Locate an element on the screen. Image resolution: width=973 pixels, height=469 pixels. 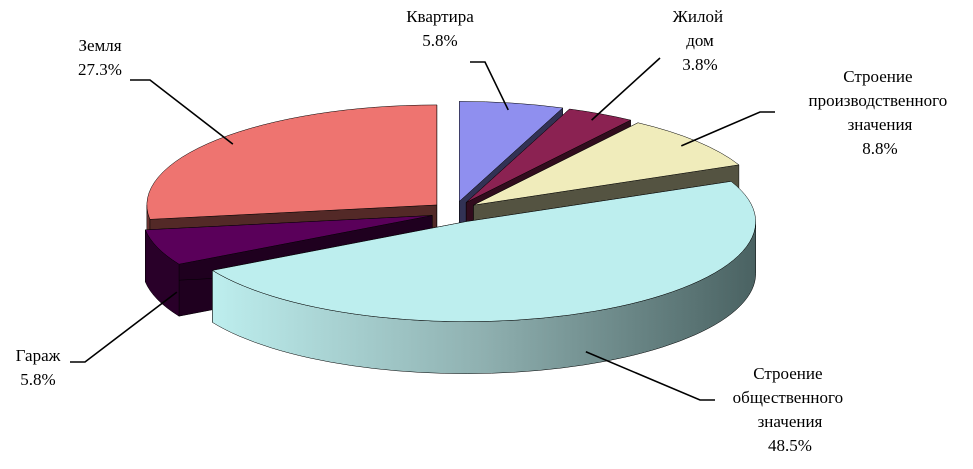
category-label: Земля is located at coordinates (99, 45).